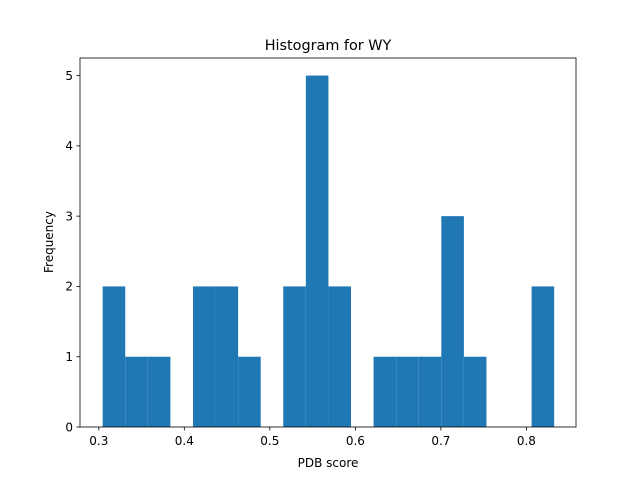 This screenshot has width=640, height=480. I want to click on x-tick-label: 0.4, so click(184, 441).